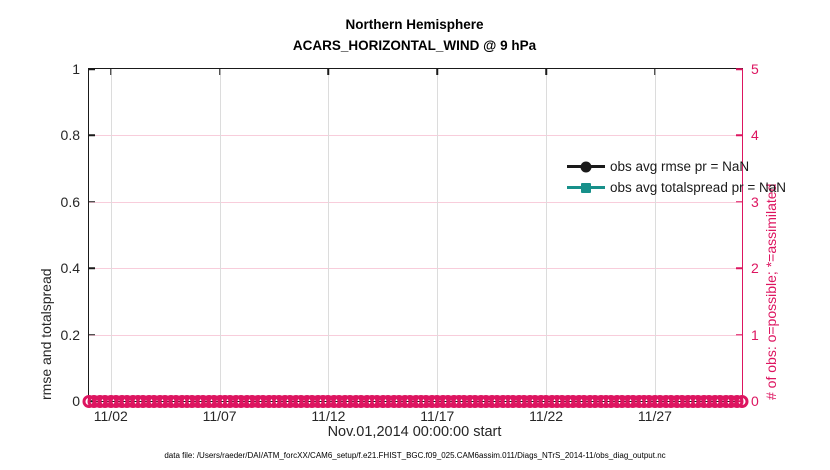 The height and width of the screenshot is (470, 830). Describe the element at coordinates (437, 416) in the screenshot. I see `x-tick-label: 11/17` at that location.